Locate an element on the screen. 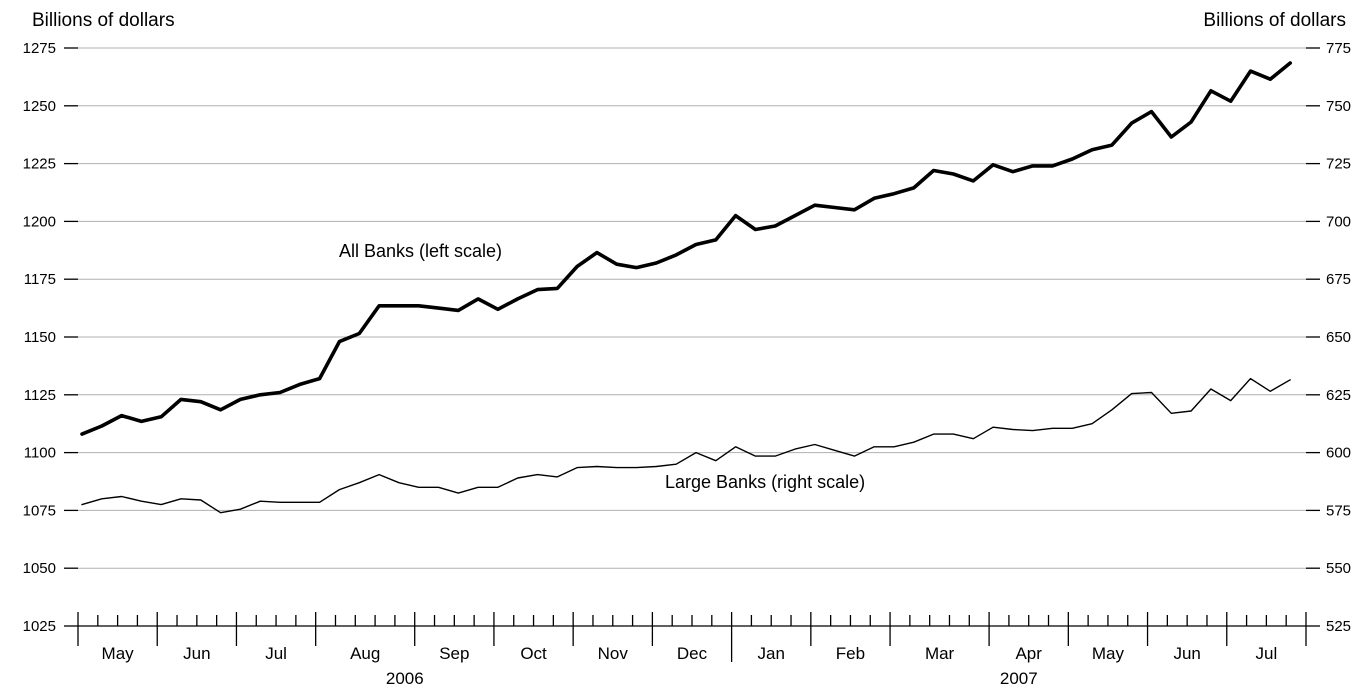  series-label-large-banks: Large Banks (right scale) is located at coordinates (765, 482).